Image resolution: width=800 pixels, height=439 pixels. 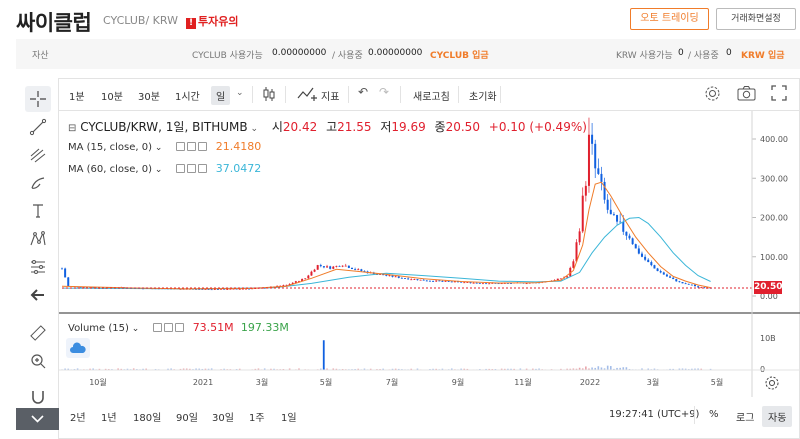 What do you see at coordinates (187, 97) in the screenshot?
I see `interval-1h: 1시간` at bounding box center [187, 97].